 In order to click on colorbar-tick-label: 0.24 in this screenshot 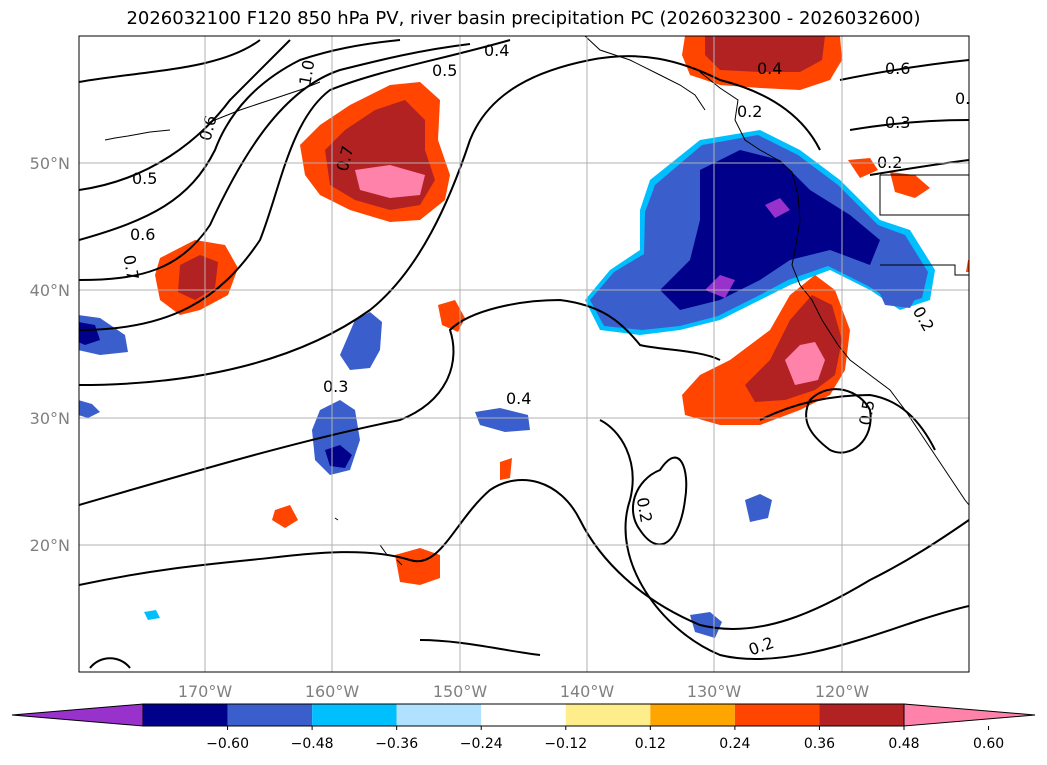, I will do `click(734, 744)`.